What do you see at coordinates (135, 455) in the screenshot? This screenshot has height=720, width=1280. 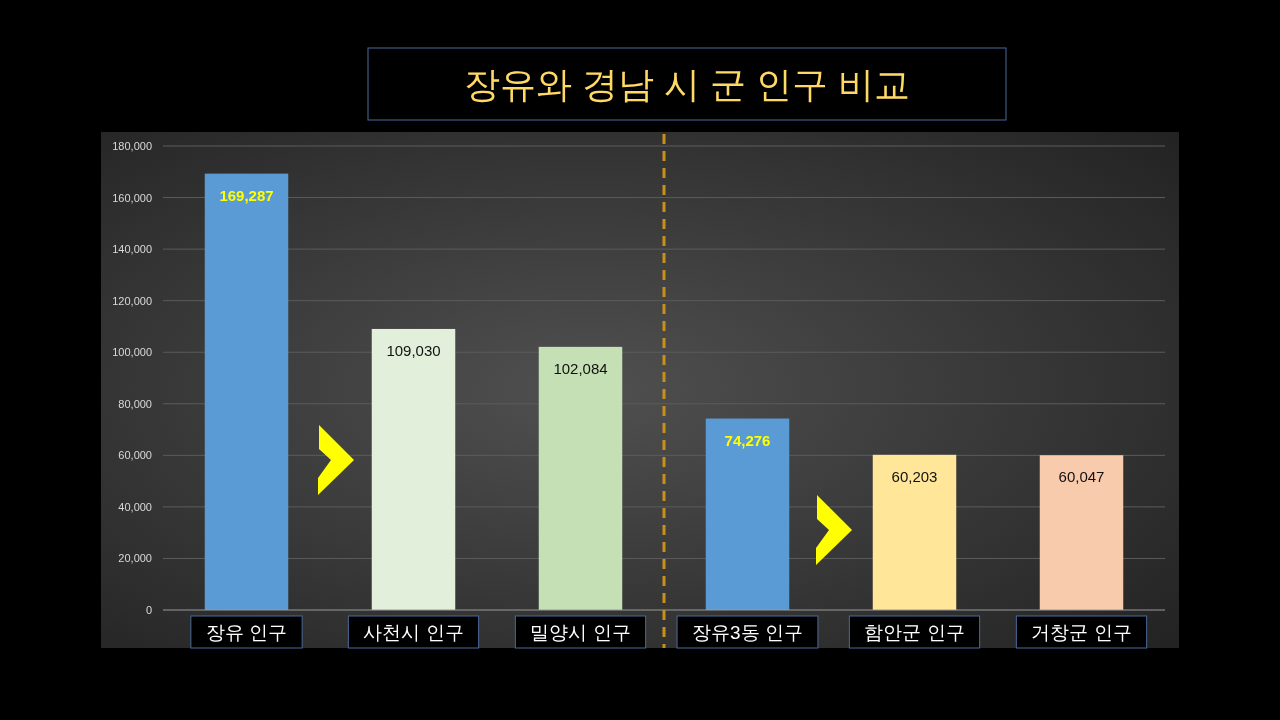 I see `y-tick-label: 60,000` at bounding box center [135, 455].